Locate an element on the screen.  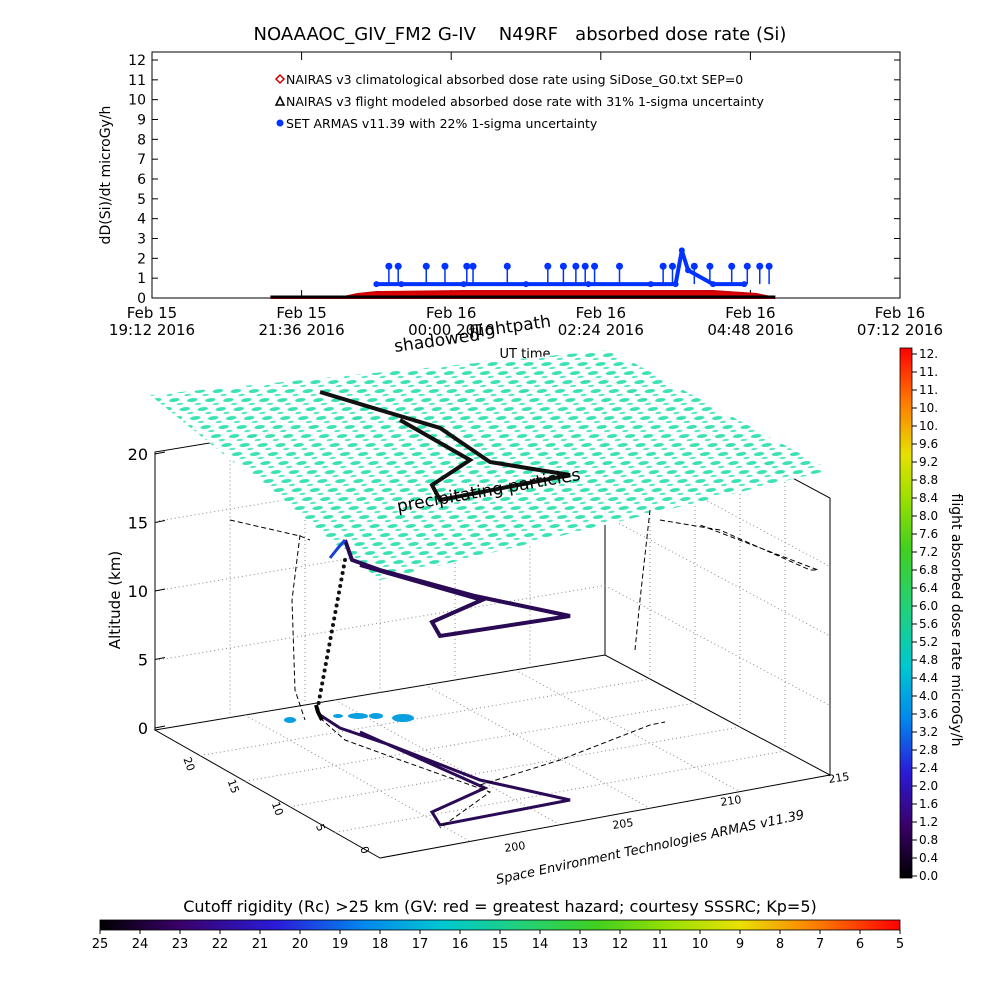
z-axis-label: Altitude (km) is located at coordinates (115, 600).